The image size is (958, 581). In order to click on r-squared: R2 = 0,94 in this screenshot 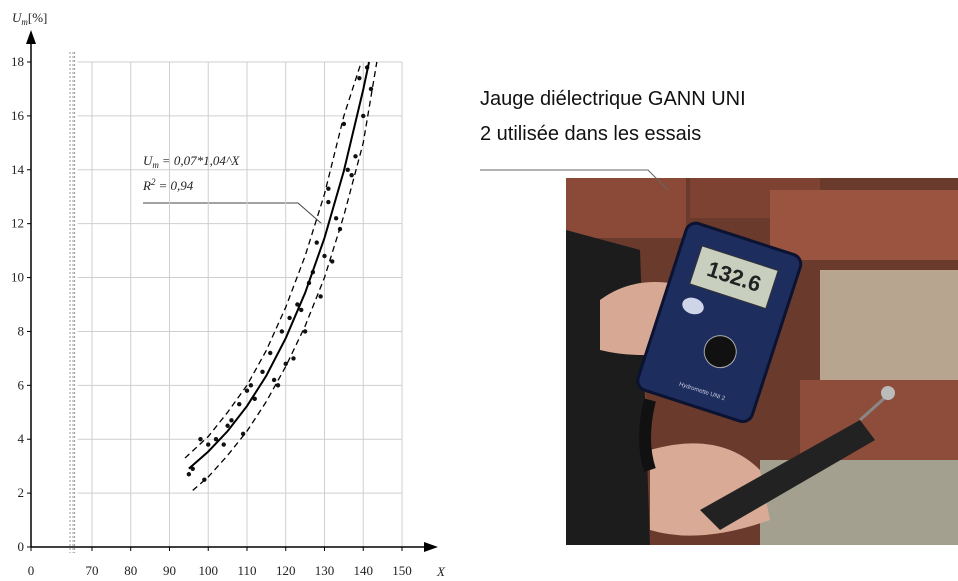, I will do `click(168, 185)`.